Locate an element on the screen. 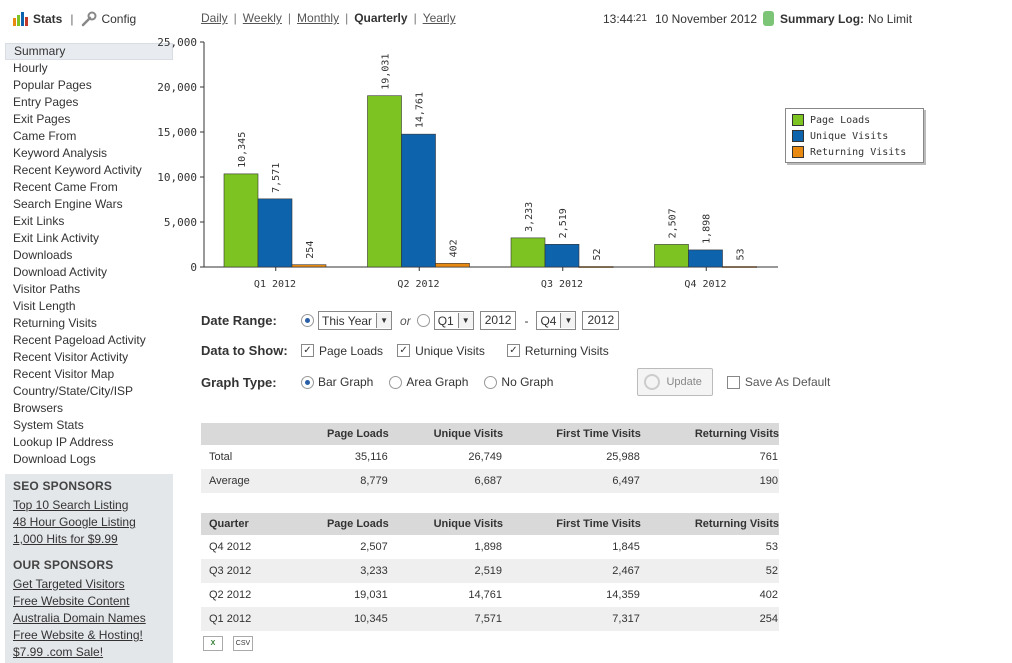 The width and height of the screenshot is (1012, 663). row-label: Average is located at coordinates (249, 481).